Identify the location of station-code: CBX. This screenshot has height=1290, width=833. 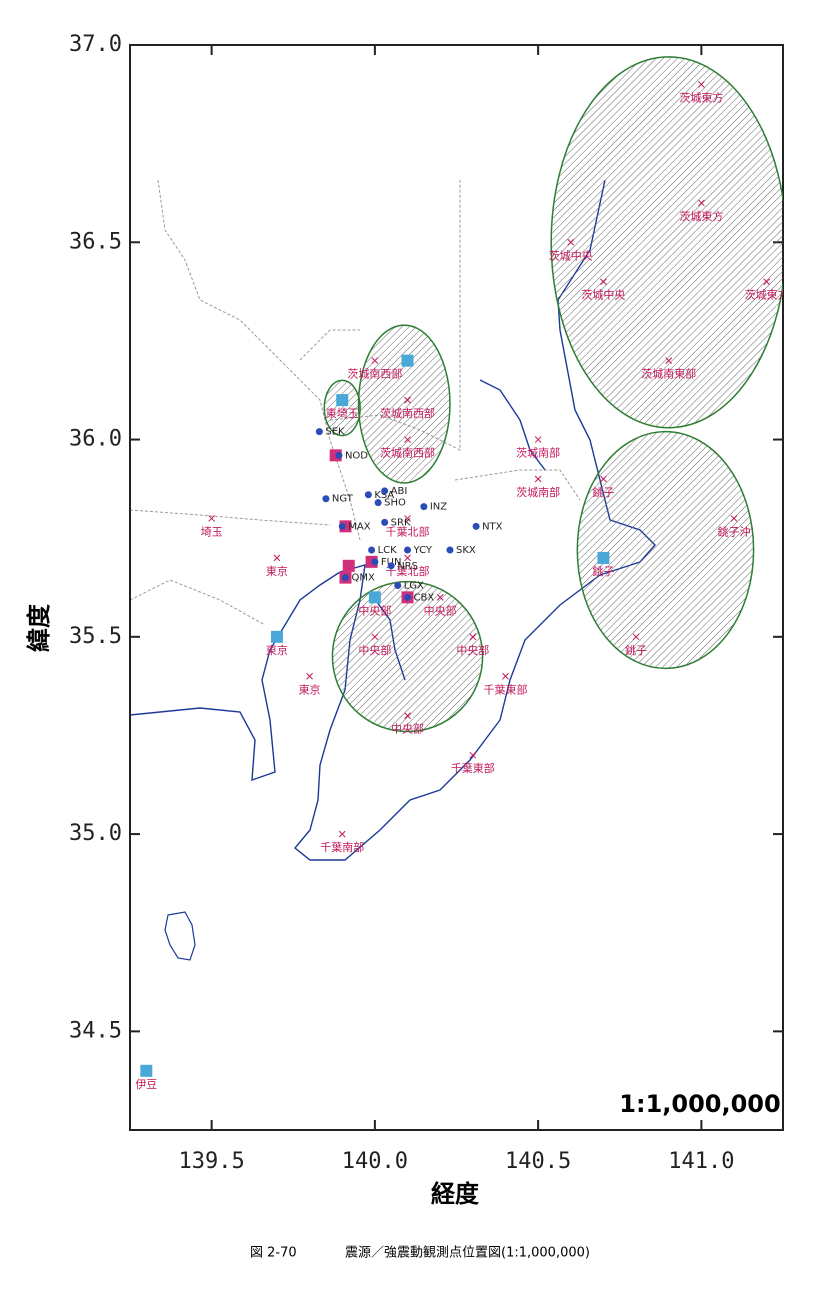
(424, 597).